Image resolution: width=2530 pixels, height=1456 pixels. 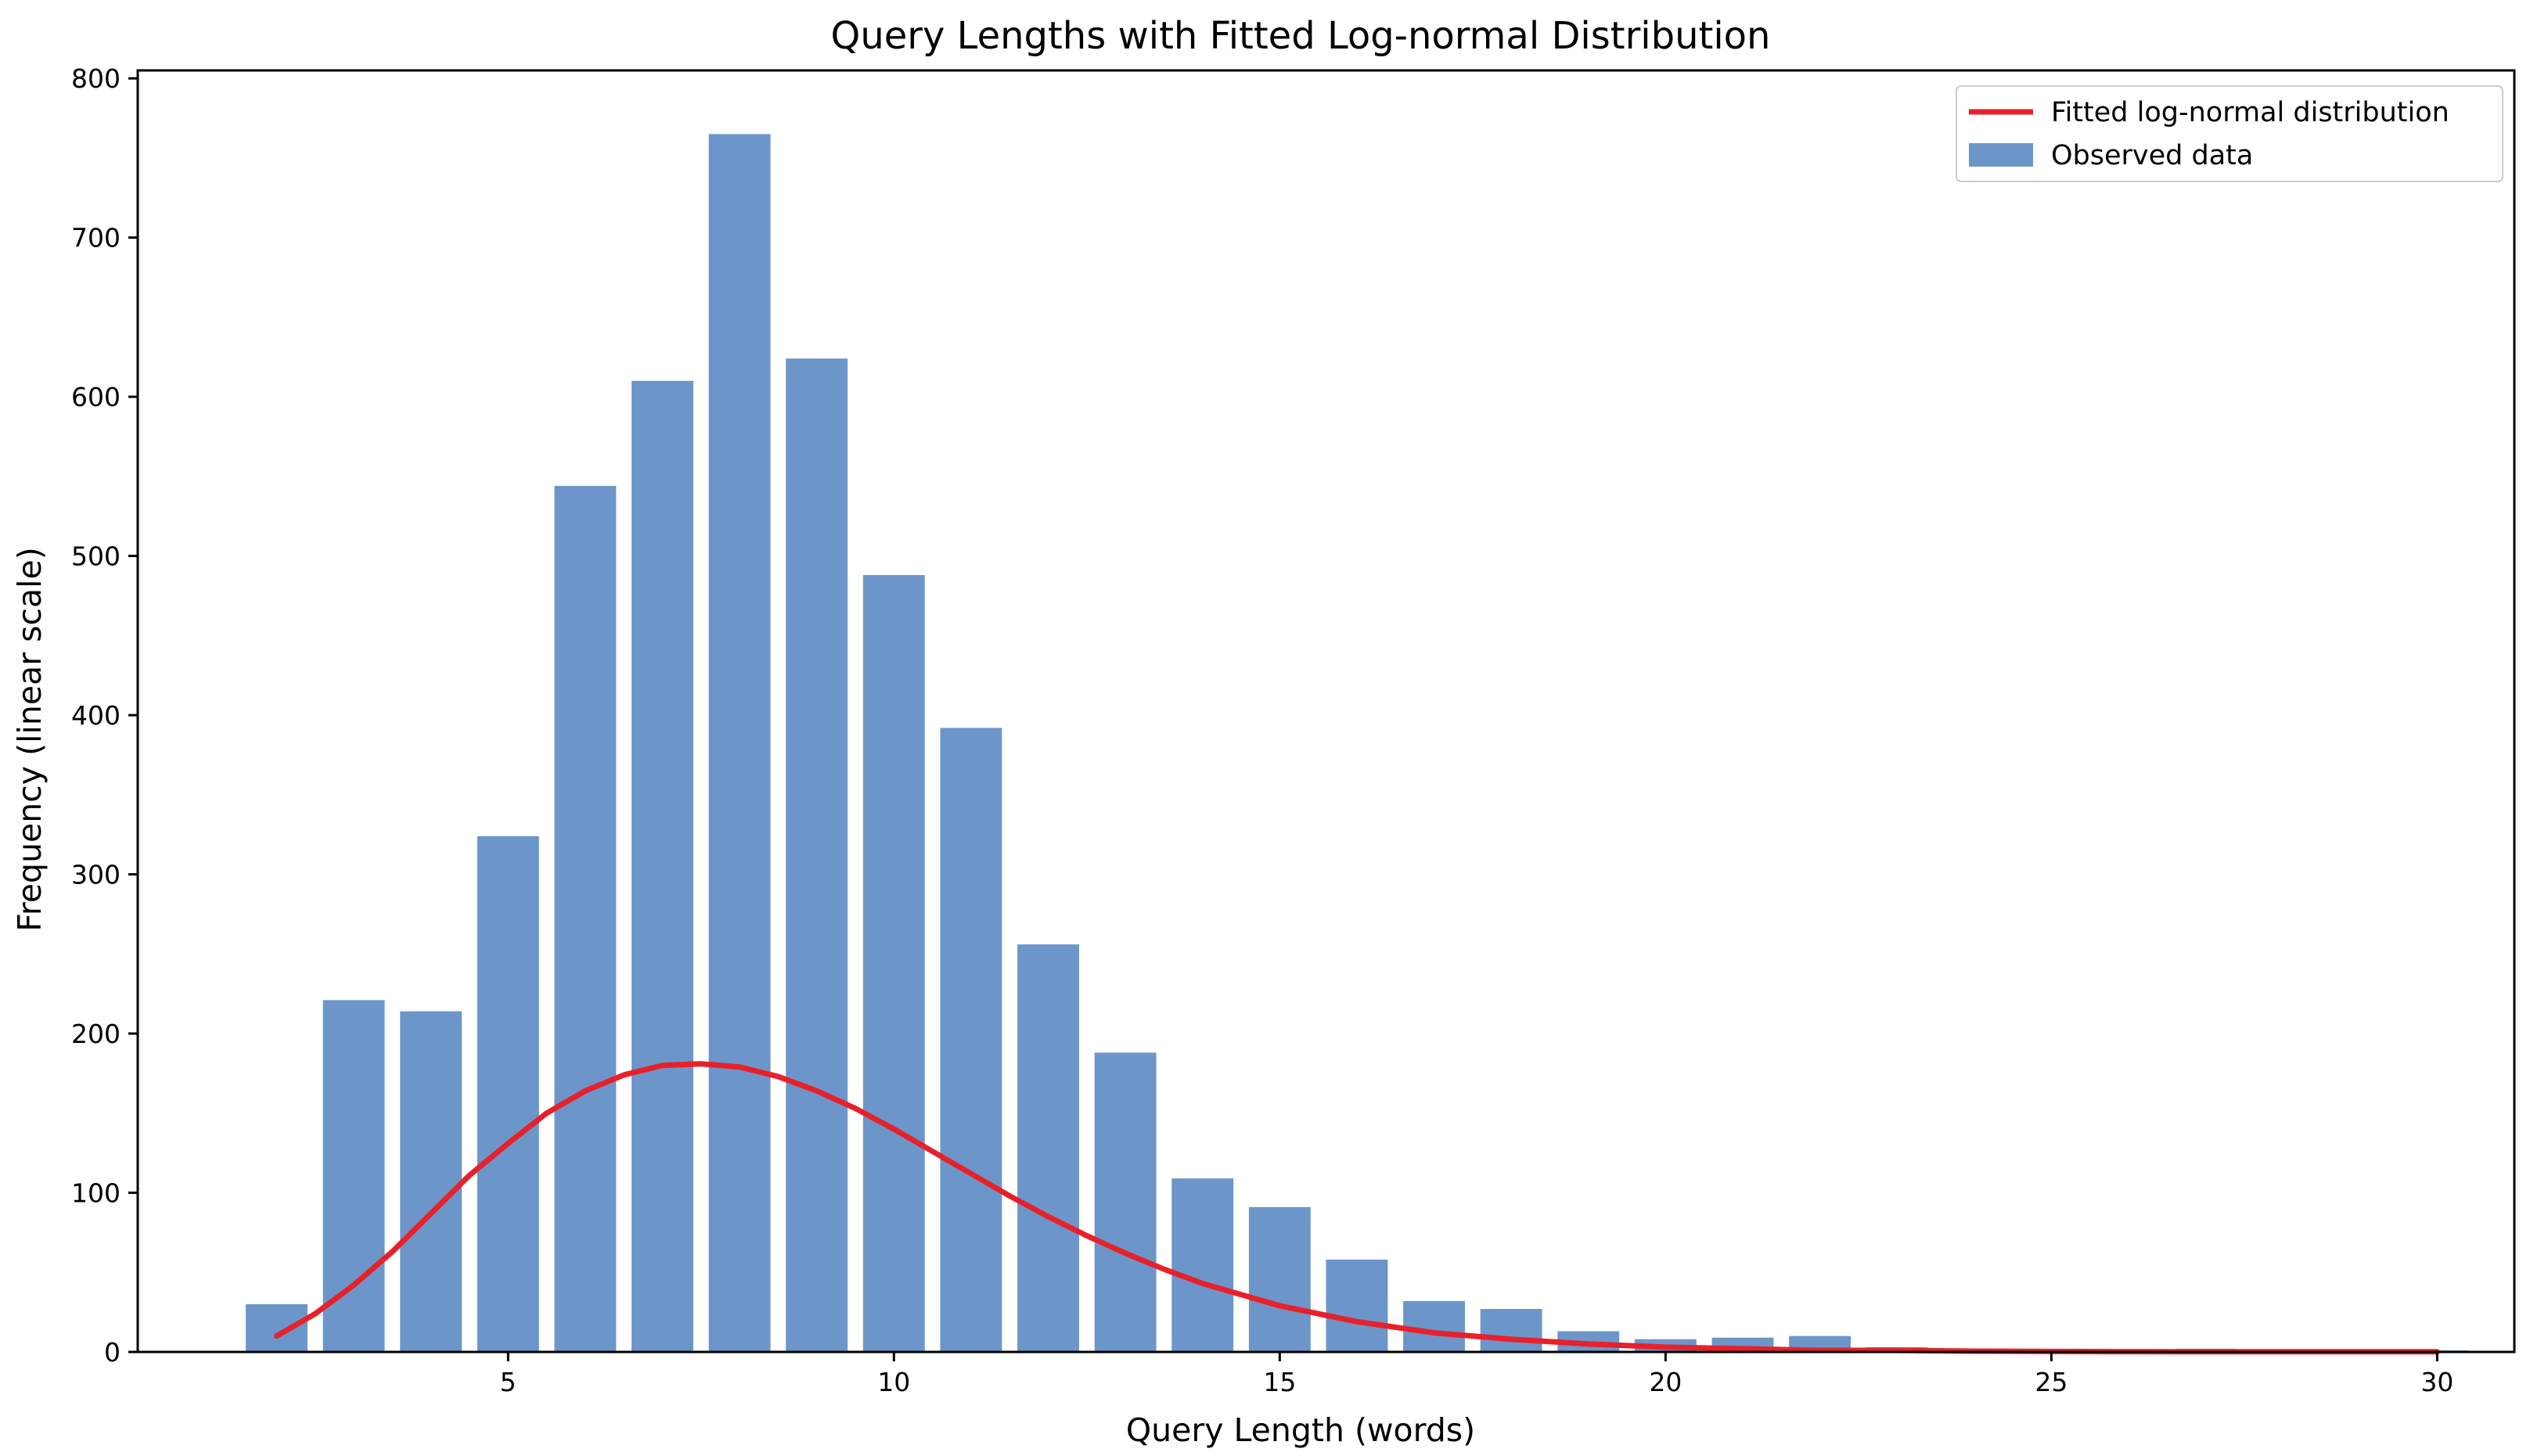 I want to click on y-tick-label-200: 200, so click(x=96, y=1034).